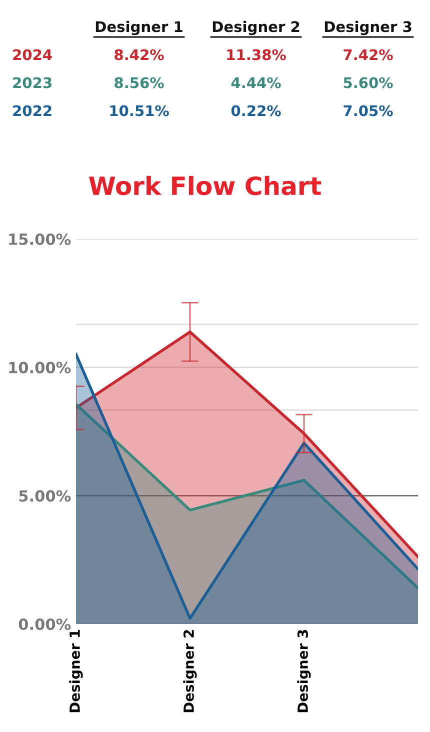 The width and height of the screenshot is (430, 732). What do you see at coordinates (32, 54) in the screenshot?
I see `text: 2024` at bounding box center [32, 54].